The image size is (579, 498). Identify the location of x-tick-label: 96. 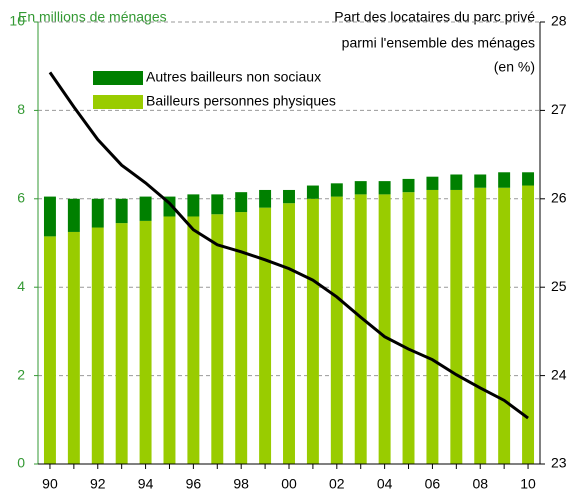
(194, 484).